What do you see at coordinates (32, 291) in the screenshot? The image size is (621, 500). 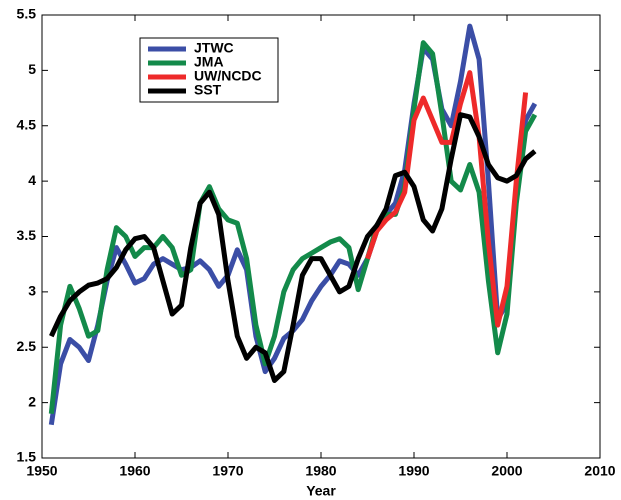 I see `y-tick-label: 3` at bounding box center [32, 291].